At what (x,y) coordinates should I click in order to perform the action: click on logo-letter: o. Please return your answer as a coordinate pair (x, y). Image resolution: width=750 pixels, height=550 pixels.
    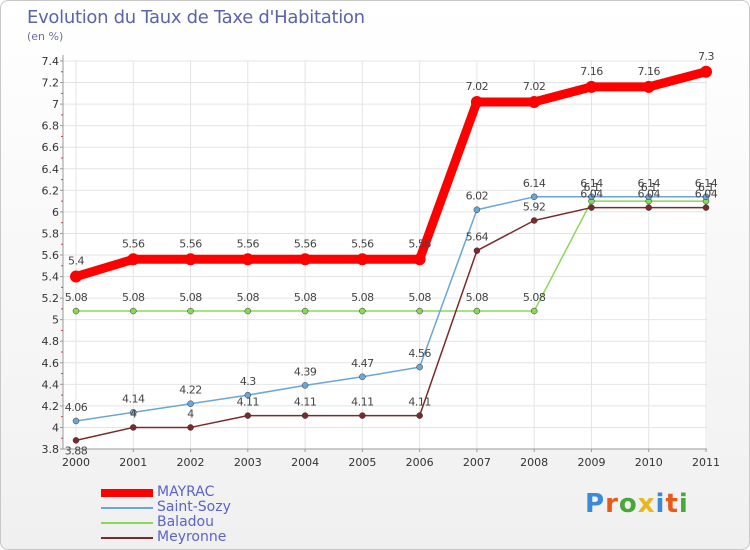
    Looking at the image, I should click on (628, 504).